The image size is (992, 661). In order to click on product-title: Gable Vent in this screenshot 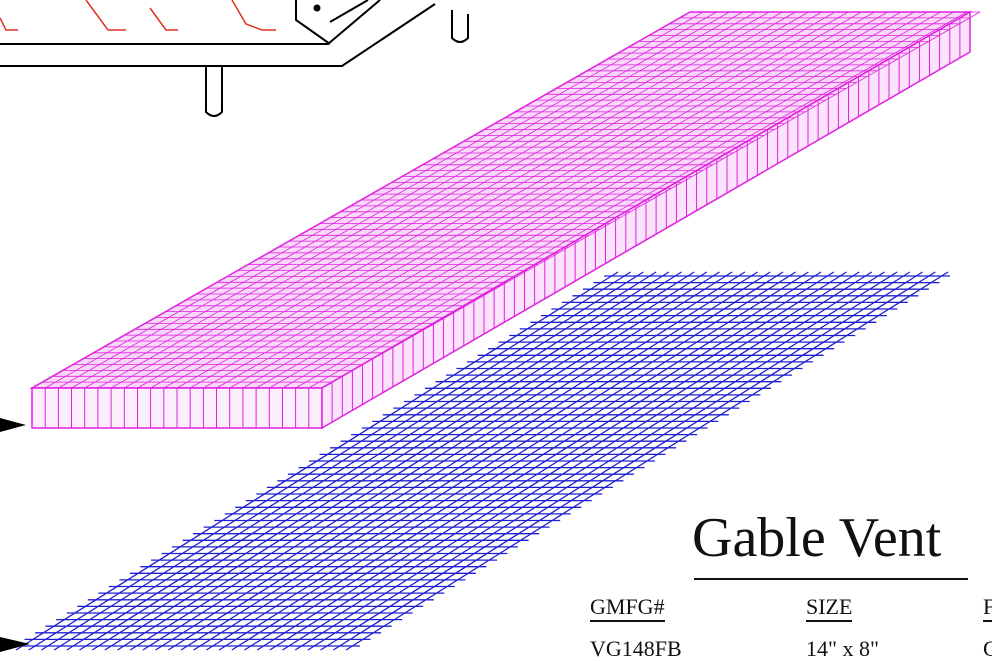, I will do `click(817, 538)`.